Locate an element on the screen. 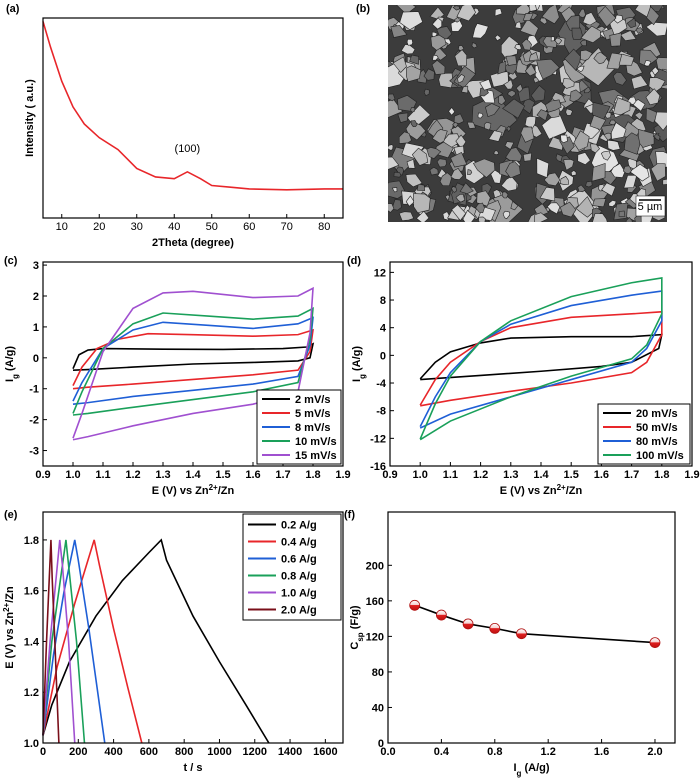 This screenshot has height=778, width=700. label-part: (F/g) is located at coordinates (355, 618).